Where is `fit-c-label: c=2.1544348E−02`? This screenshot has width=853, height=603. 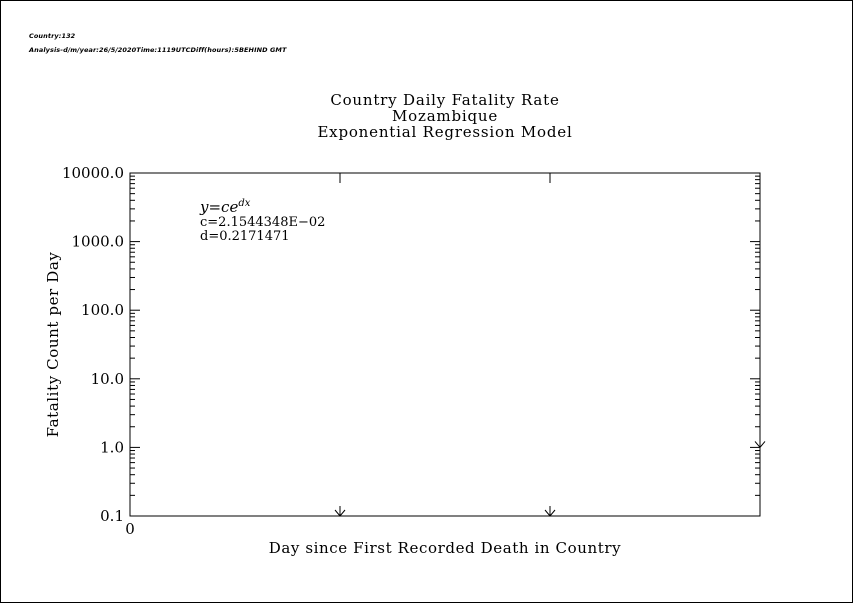 fit-c-label: c=2.1544348E−02 is located at coordinates (262, 222).